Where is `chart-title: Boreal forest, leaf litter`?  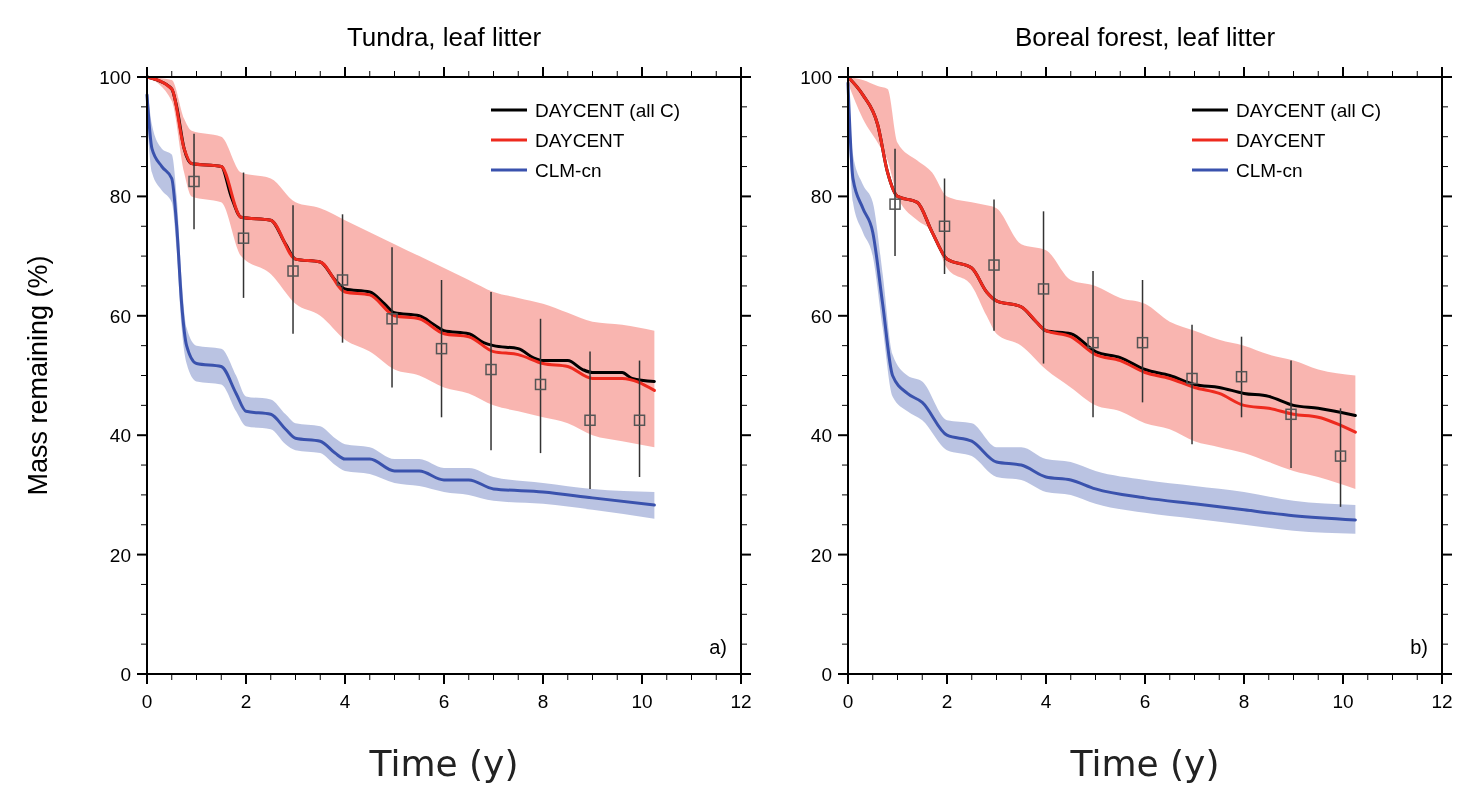
chart-title: Boreal forest, leaf litter is located at coordinates (1145, 37).